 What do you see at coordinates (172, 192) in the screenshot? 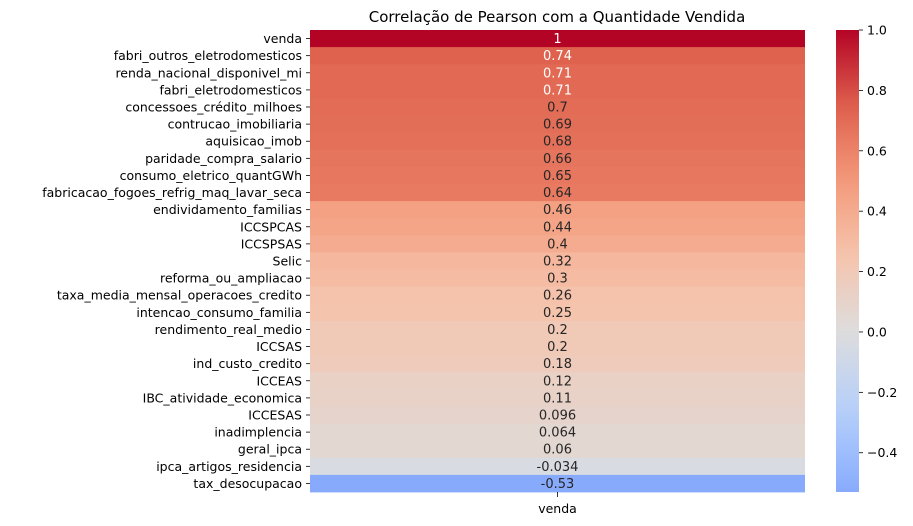
I see `row-label: fabricacao_fogoes_refrig_maq_lavar_seca` at bounding box center [172, 192].